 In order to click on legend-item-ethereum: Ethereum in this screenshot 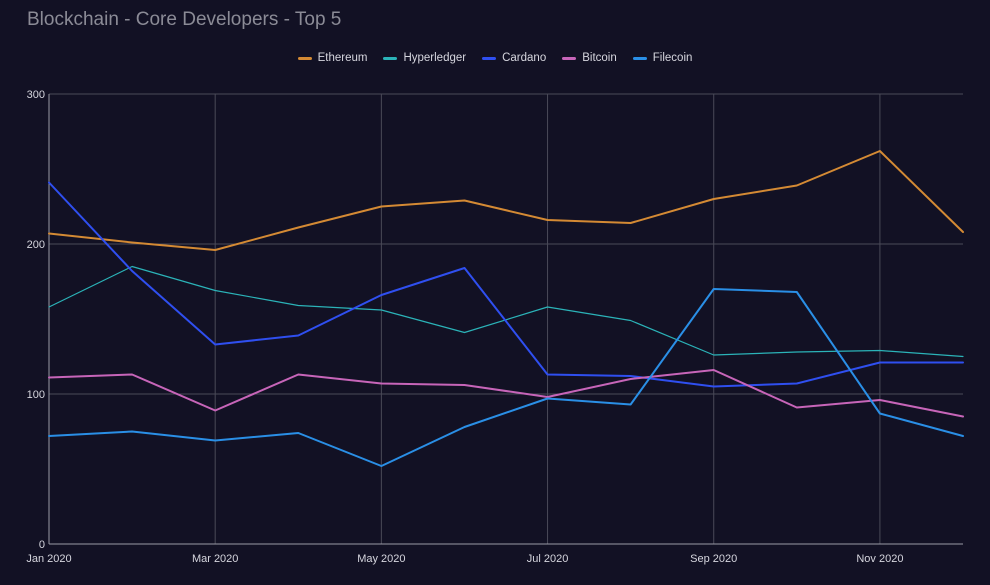, I will do `click(332, 58)`.